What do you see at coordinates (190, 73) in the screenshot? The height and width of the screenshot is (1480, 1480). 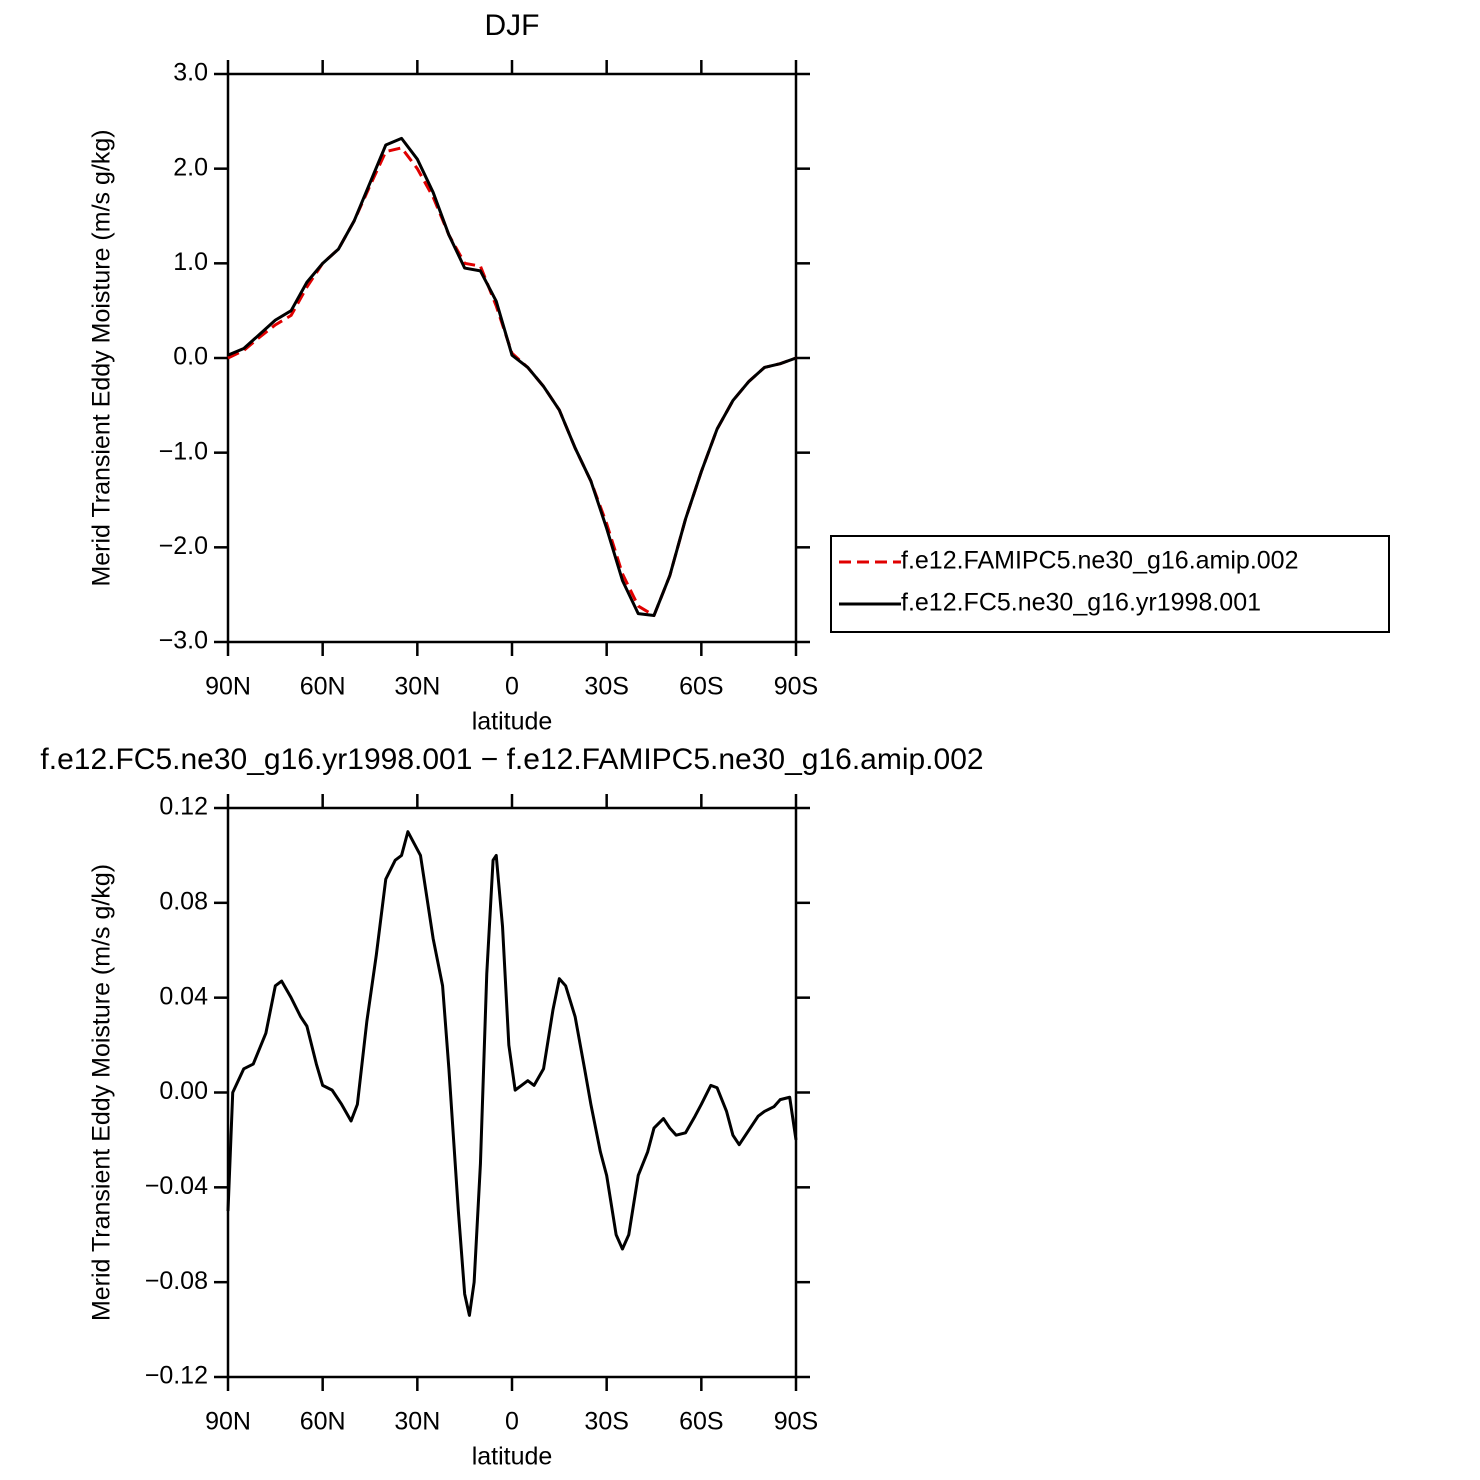 I see `y-tick-label: 3.0` at bounding box center [190, 73].